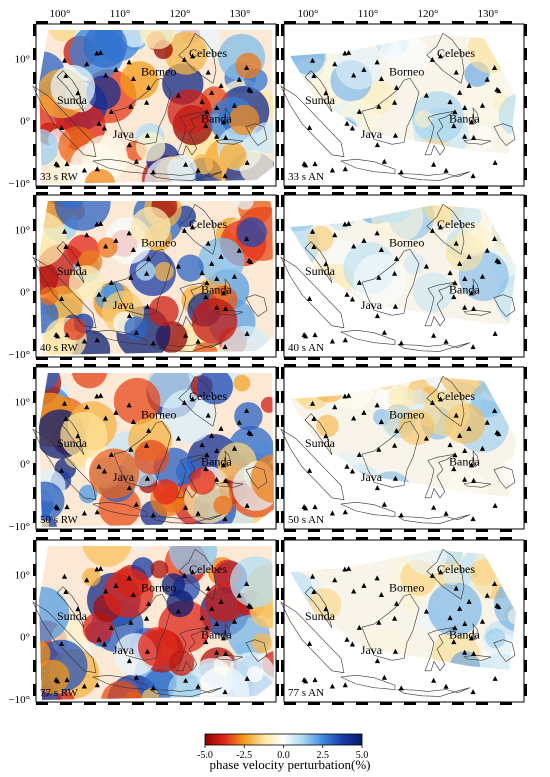 The height and width of the screenshot is (777, 550). What do you see at coordinates (283, 755) in the screenshot?
I see `colorbar-tick-label: 0.0` at bounding box center [283, 755].